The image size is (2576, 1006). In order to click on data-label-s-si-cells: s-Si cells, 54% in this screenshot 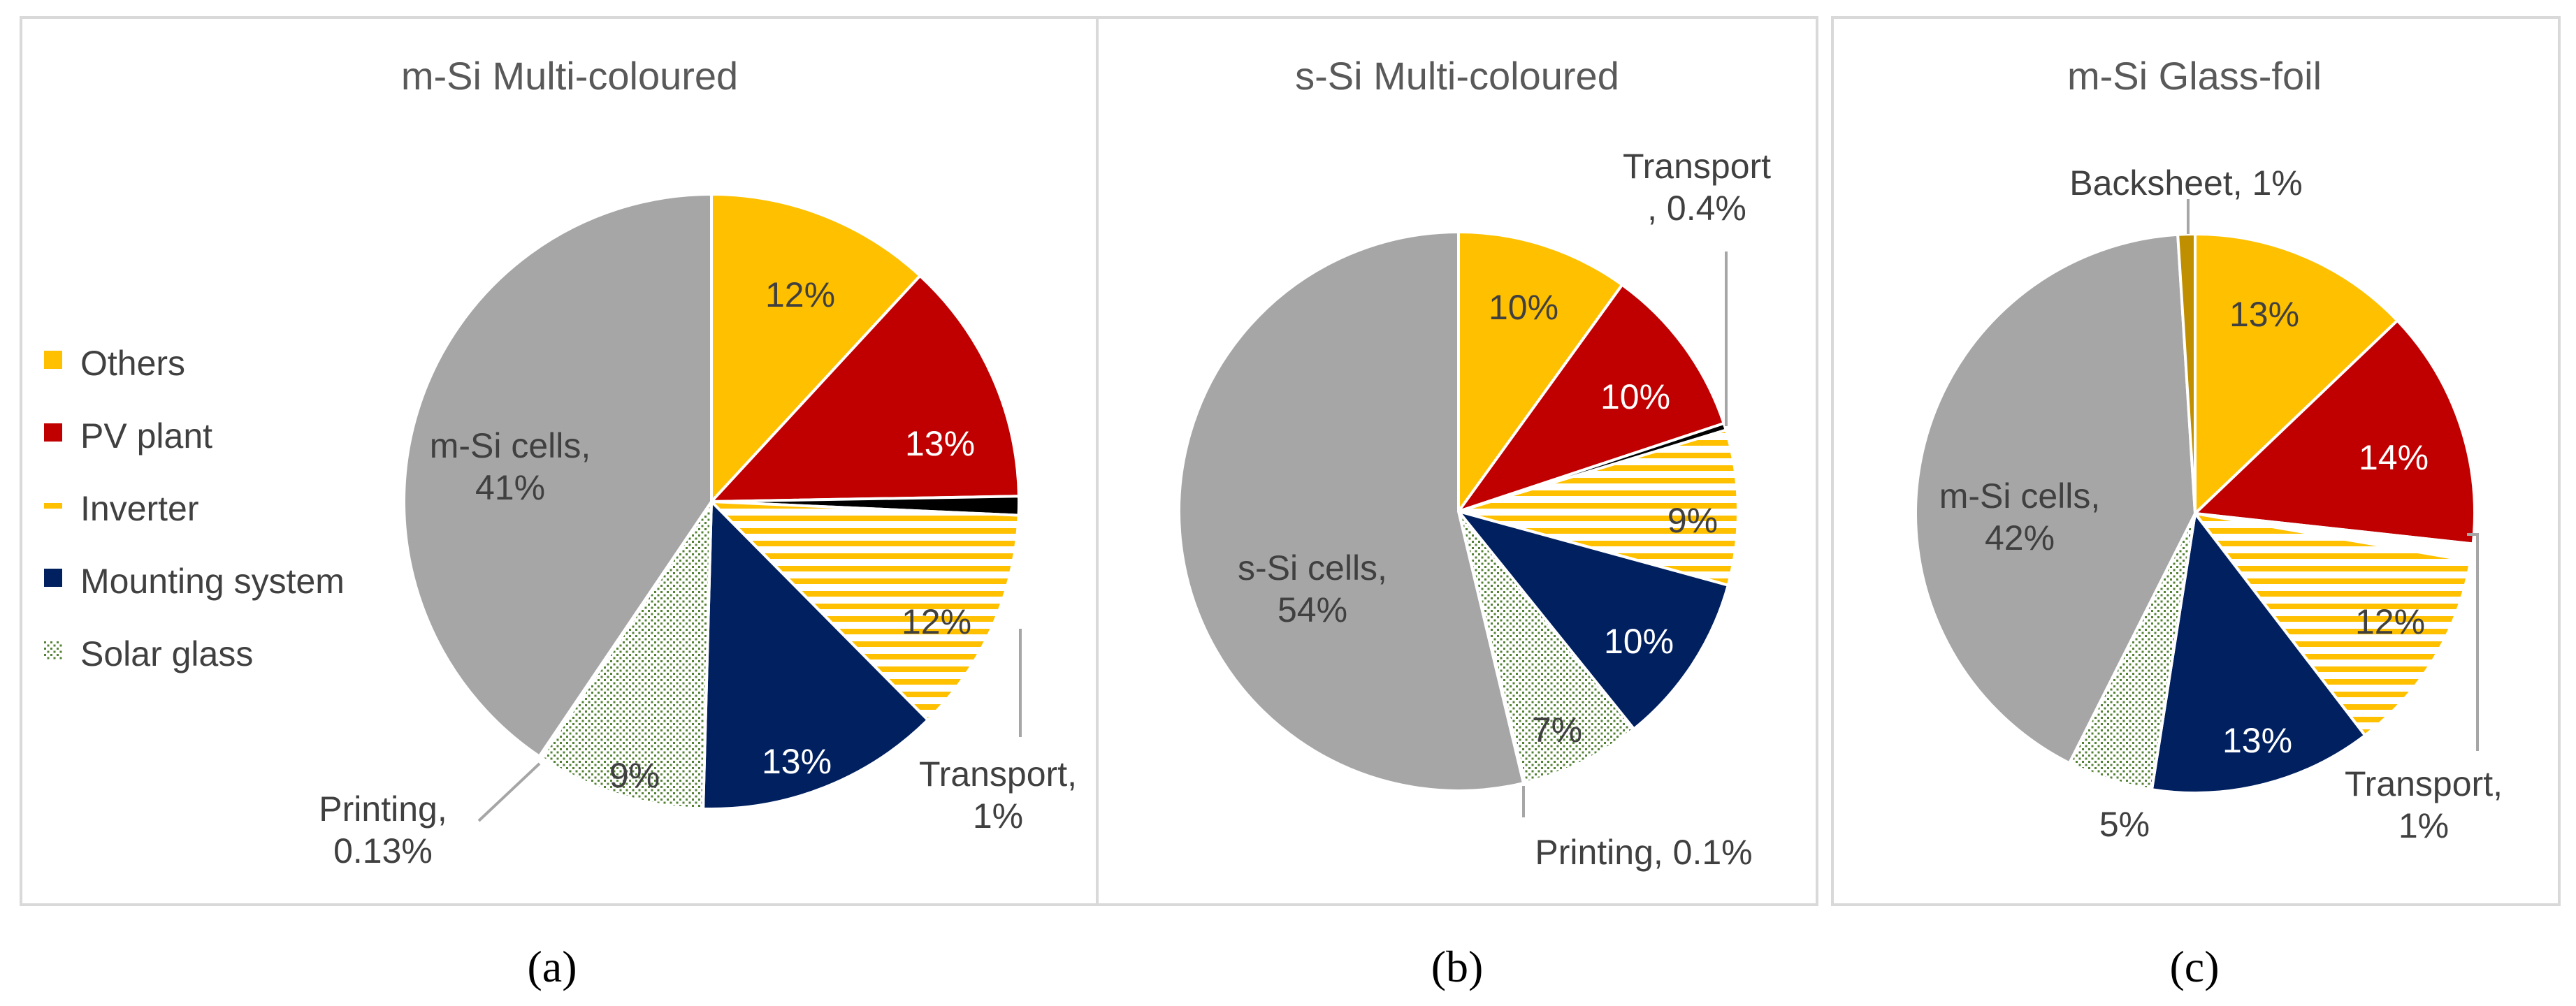, I will do `click(1312, 588)`.